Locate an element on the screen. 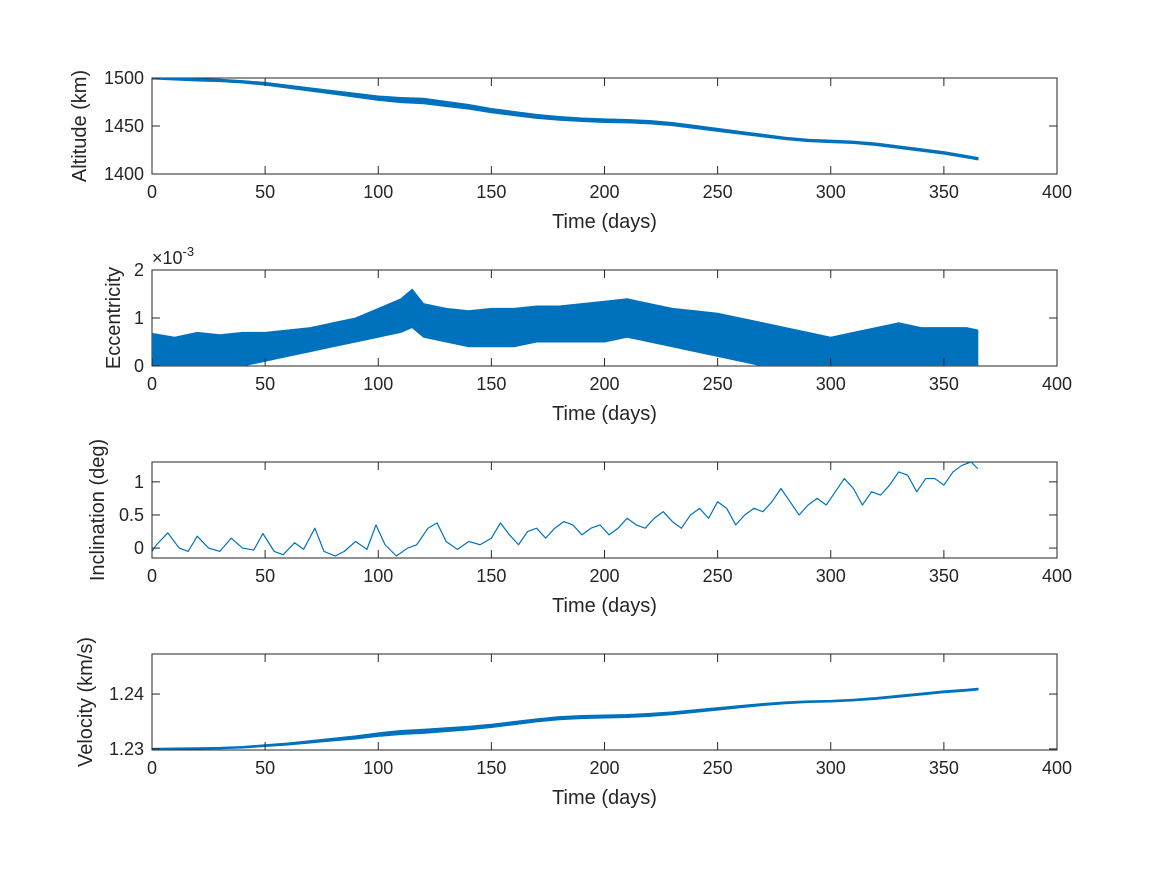 The image size is (1167, 875). y-tick-label: 1.23 is located at coordinates (126, 749).